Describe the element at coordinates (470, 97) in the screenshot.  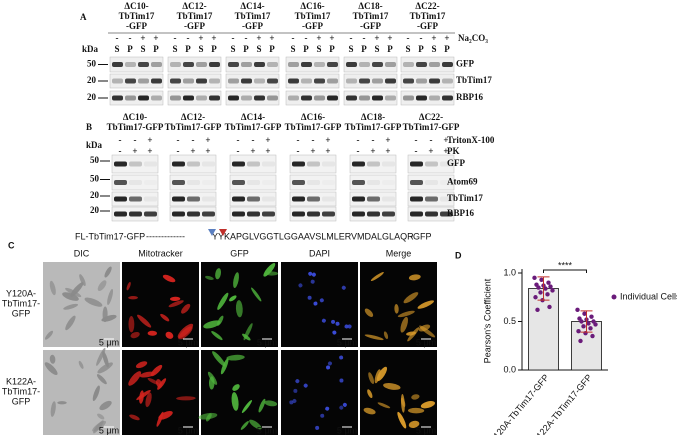
I see `band-label: RBP16` at that location.